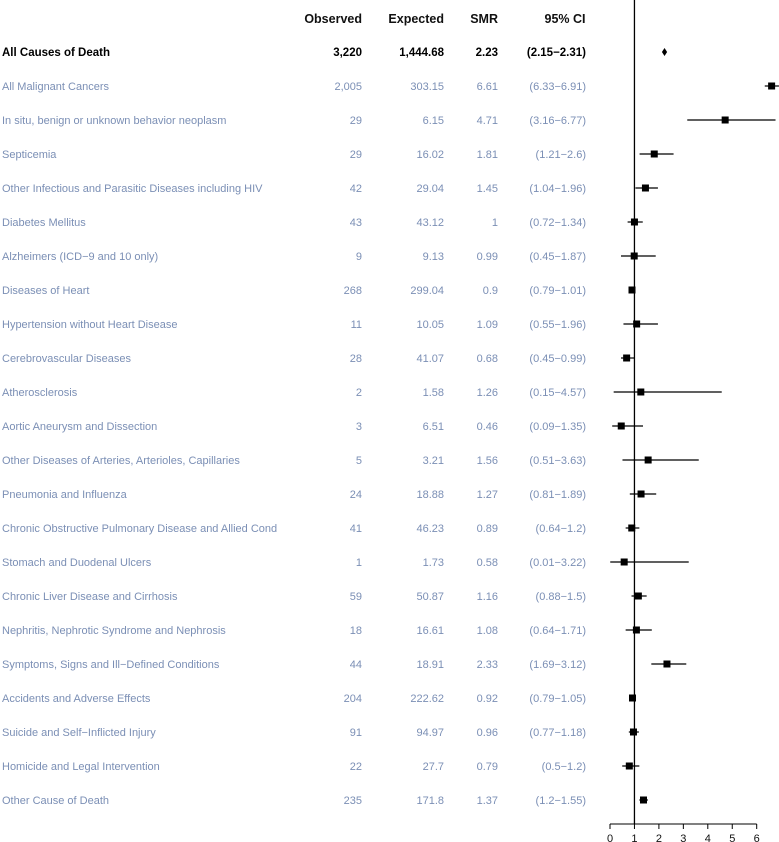 The height and width of the screenshot is (842, 779). Describe the element at coordinates (356, 597) in the screenshot. I see `row-observed: 59` at that location.